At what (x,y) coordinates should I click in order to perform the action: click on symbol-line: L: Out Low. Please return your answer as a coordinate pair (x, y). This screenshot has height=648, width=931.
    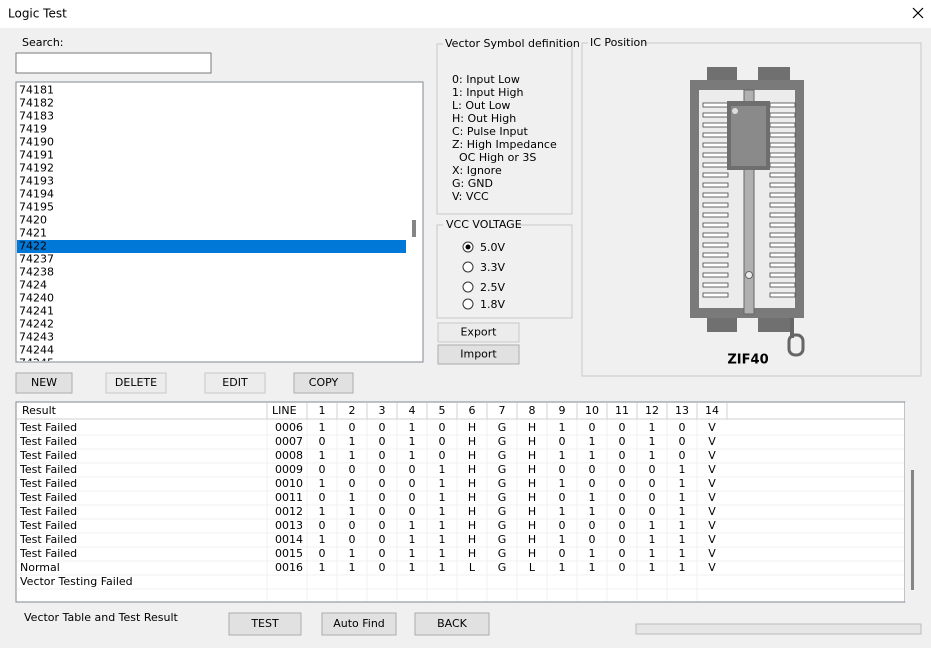
    Looking at the image, I should click on (481, 105).